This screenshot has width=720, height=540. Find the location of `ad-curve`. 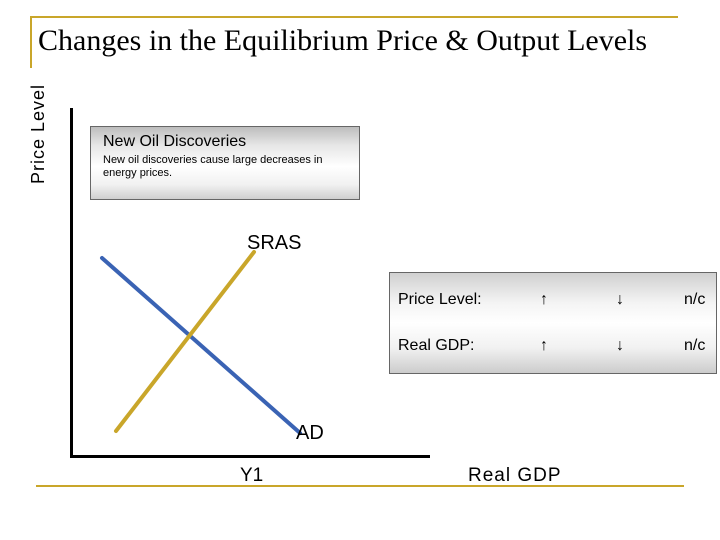

ad-curve is located at coordinates (201, 345).